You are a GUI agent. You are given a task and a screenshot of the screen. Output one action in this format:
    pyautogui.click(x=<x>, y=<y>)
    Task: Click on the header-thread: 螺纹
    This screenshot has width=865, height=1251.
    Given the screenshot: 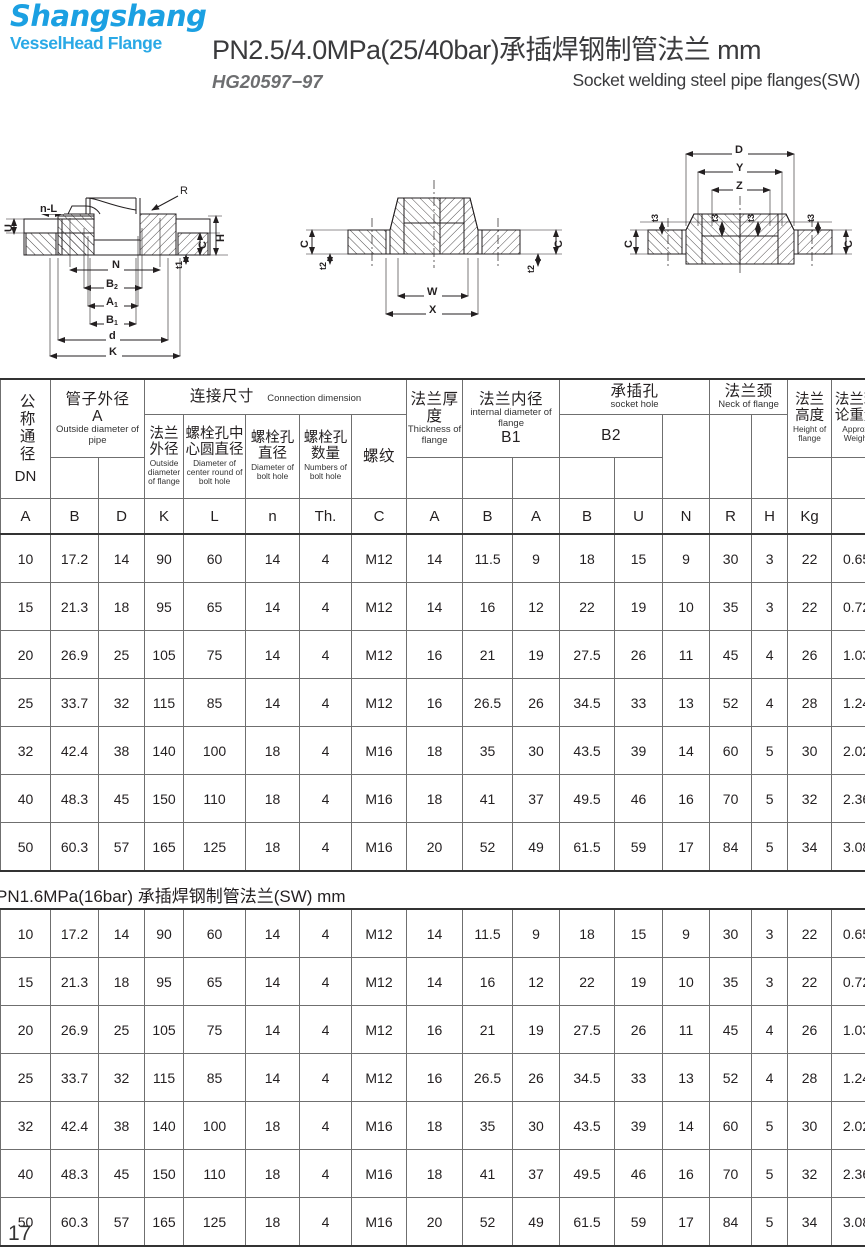 What is the action you would take?
    pyautogui.click(x=379, y=456)
    